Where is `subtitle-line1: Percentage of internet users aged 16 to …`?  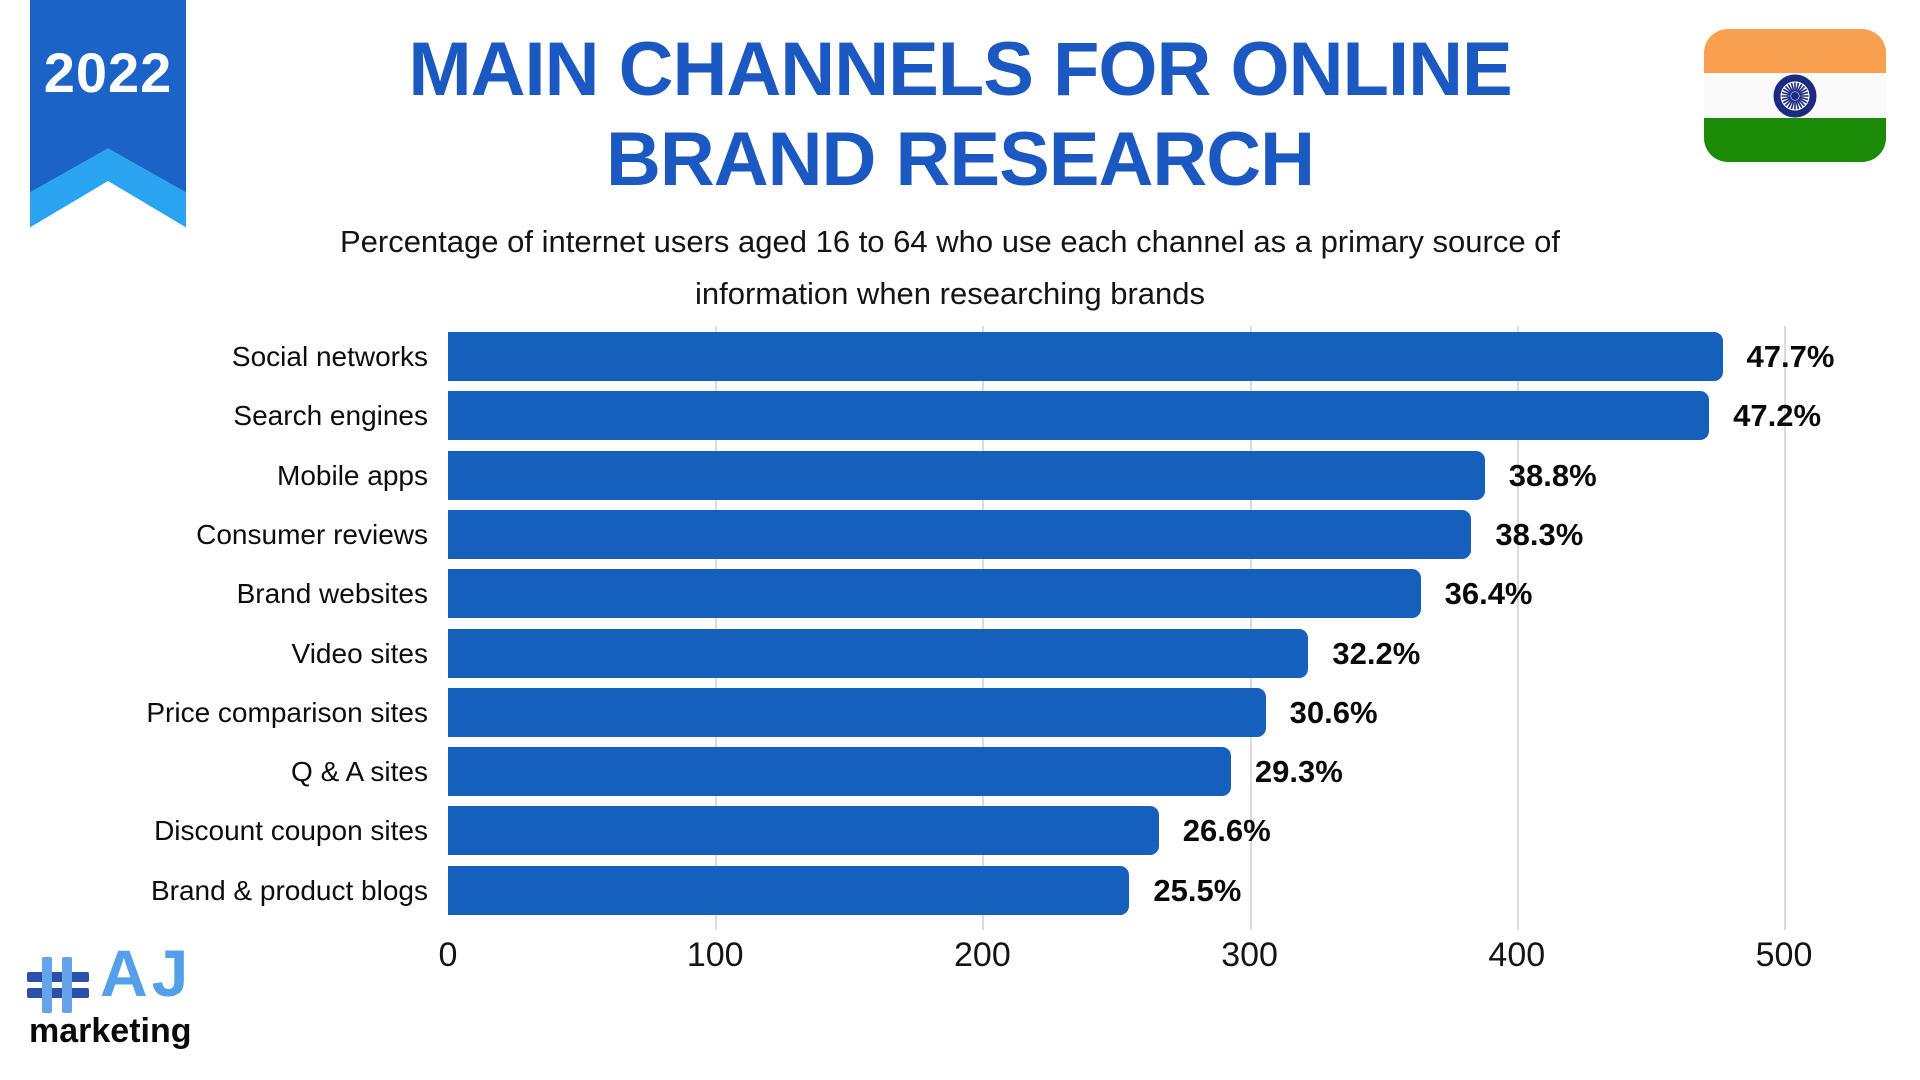
subtitle-line1: Percentage of internet users aged 16 to … is located at coordinates (950, 241).